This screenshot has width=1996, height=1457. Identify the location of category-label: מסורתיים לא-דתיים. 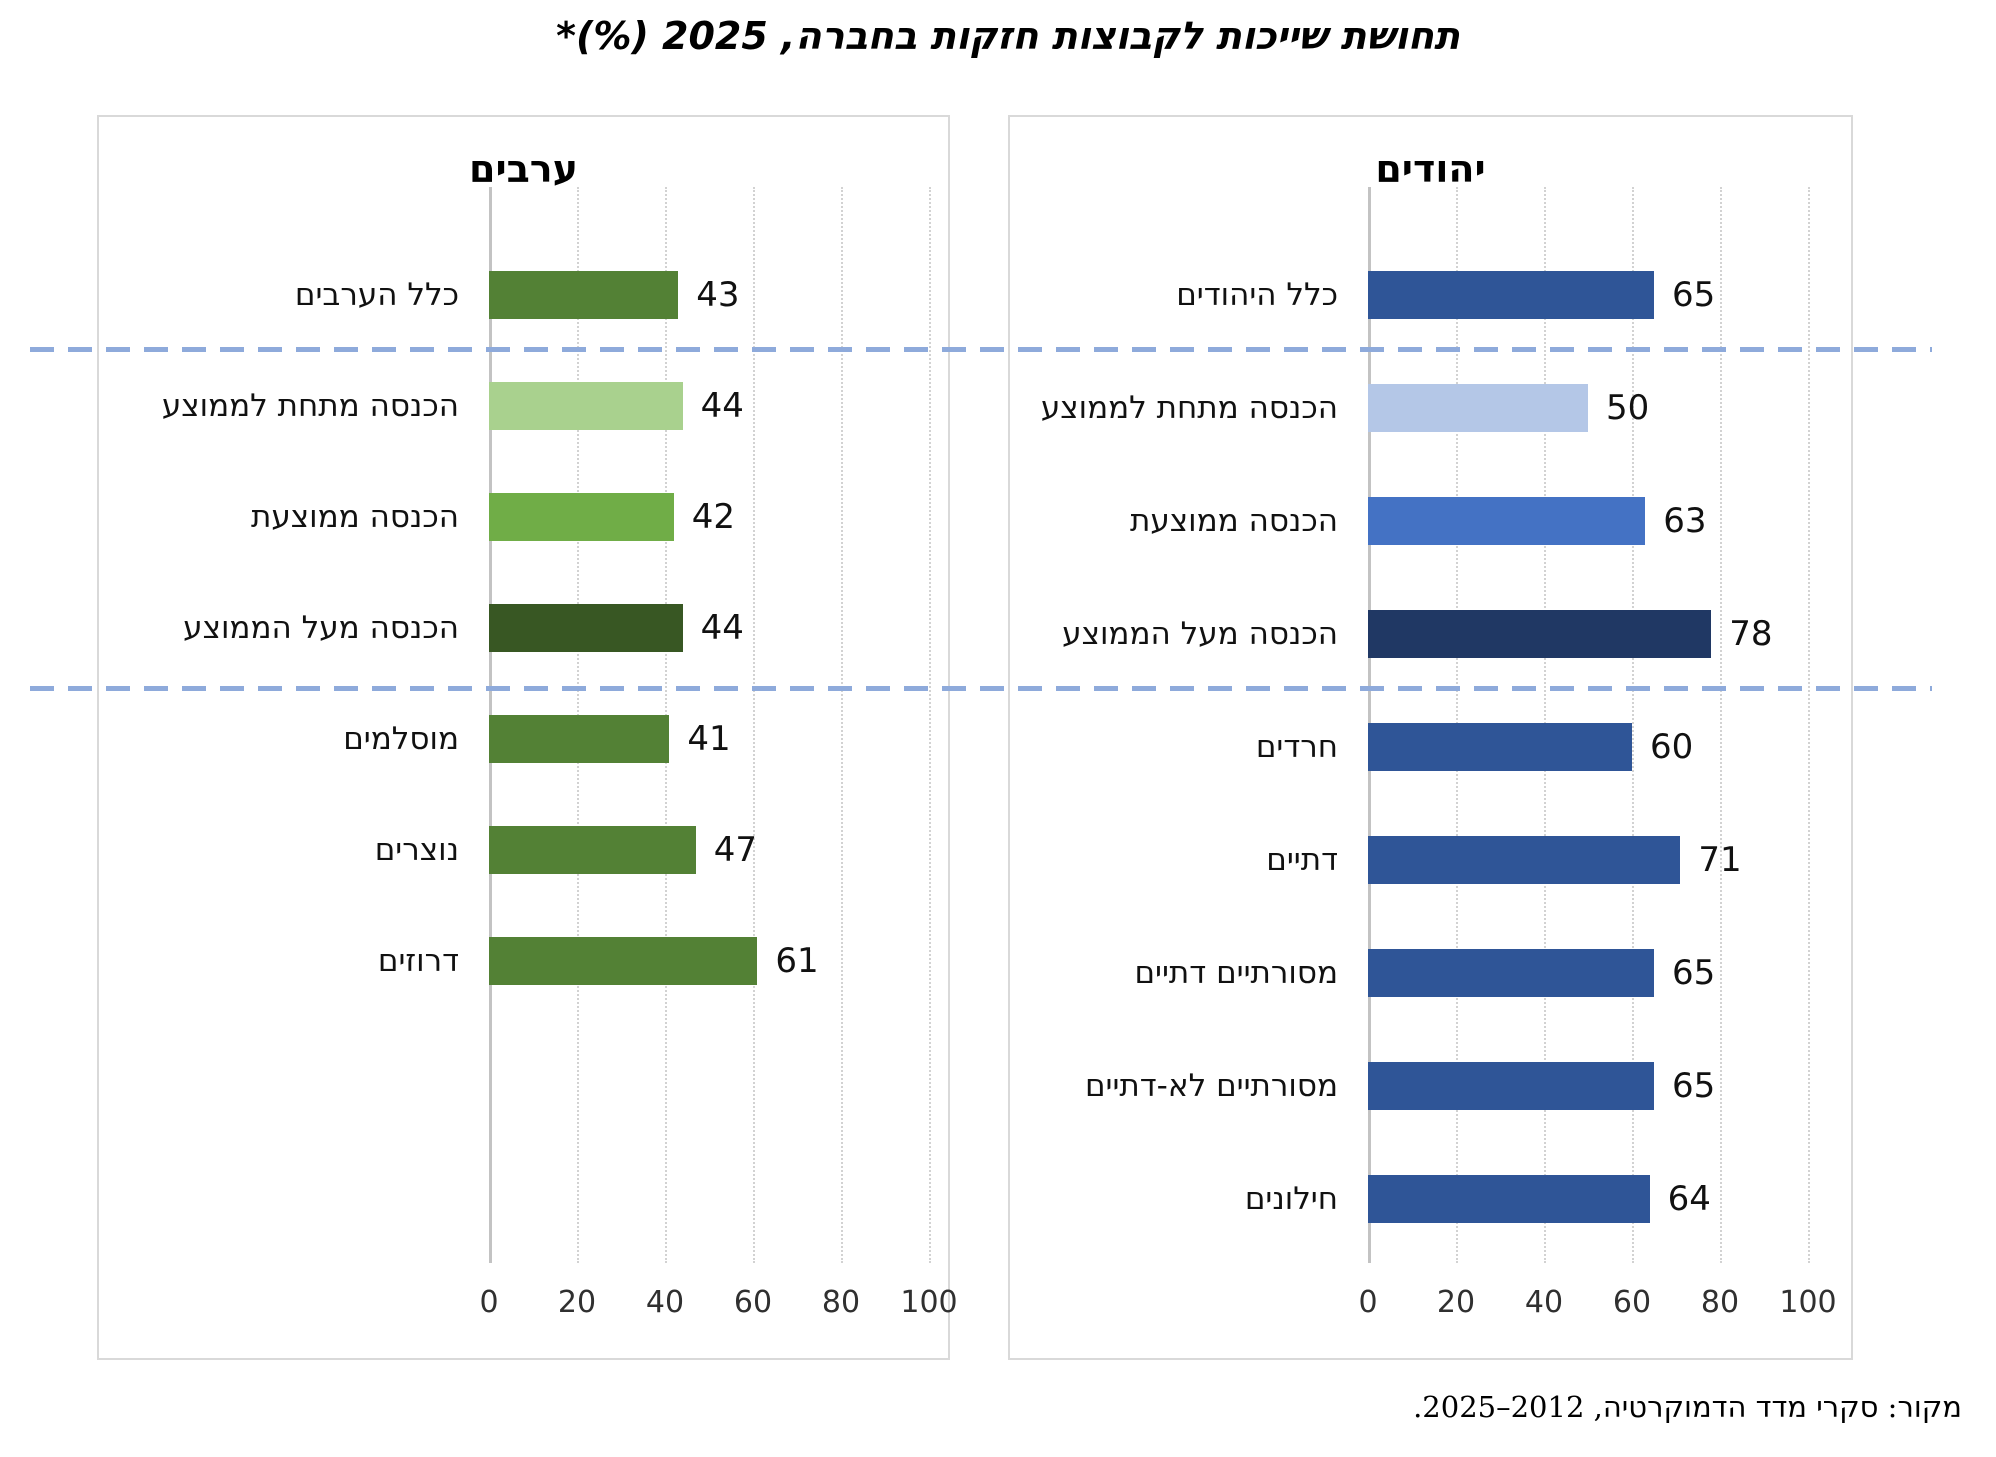
(1211, 1086).